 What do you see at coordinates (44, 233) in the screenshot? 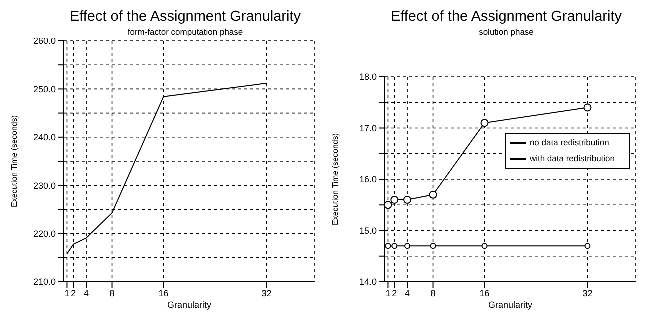
I see `y-tick-label: 220.0` at bounding box center [44, 233].